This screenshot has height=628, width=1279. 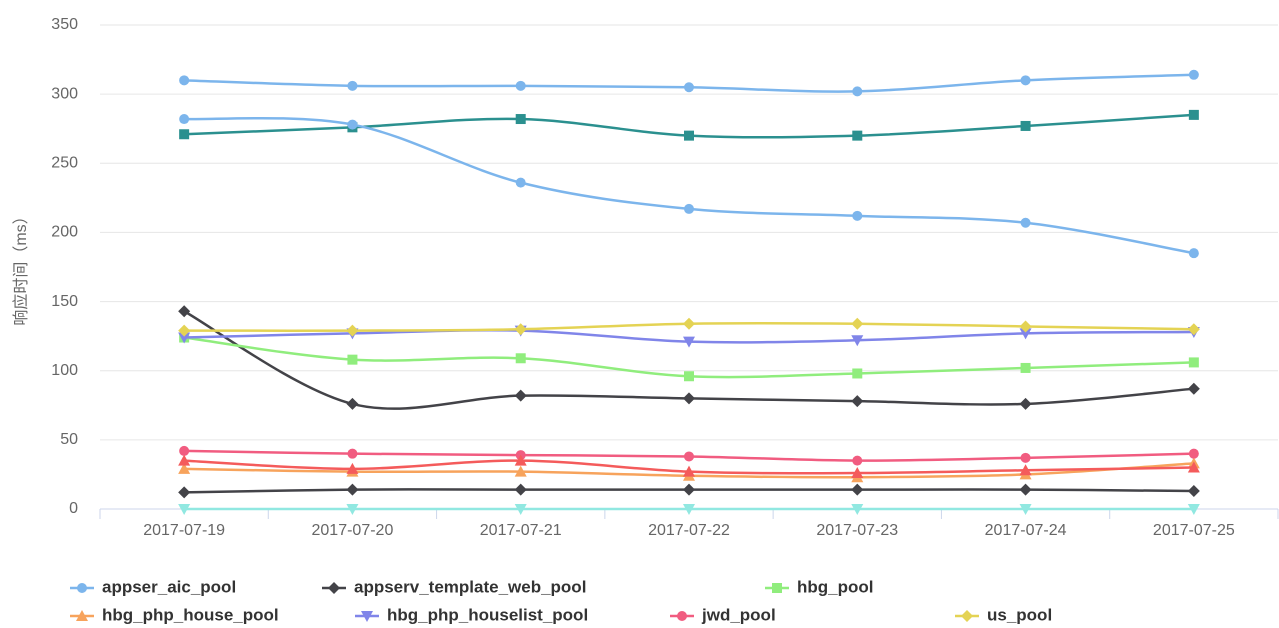 What do you see at coordinates (64, 93) in the screenshot?
I see `y-tick-label: 300` at bounding box center [64, 93].